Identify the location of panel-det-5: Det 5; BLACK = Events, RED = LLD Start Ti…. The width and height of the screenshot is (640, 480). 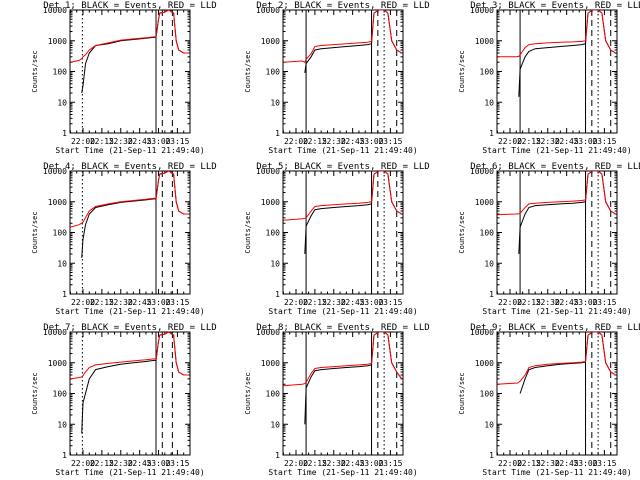
(337, 239).